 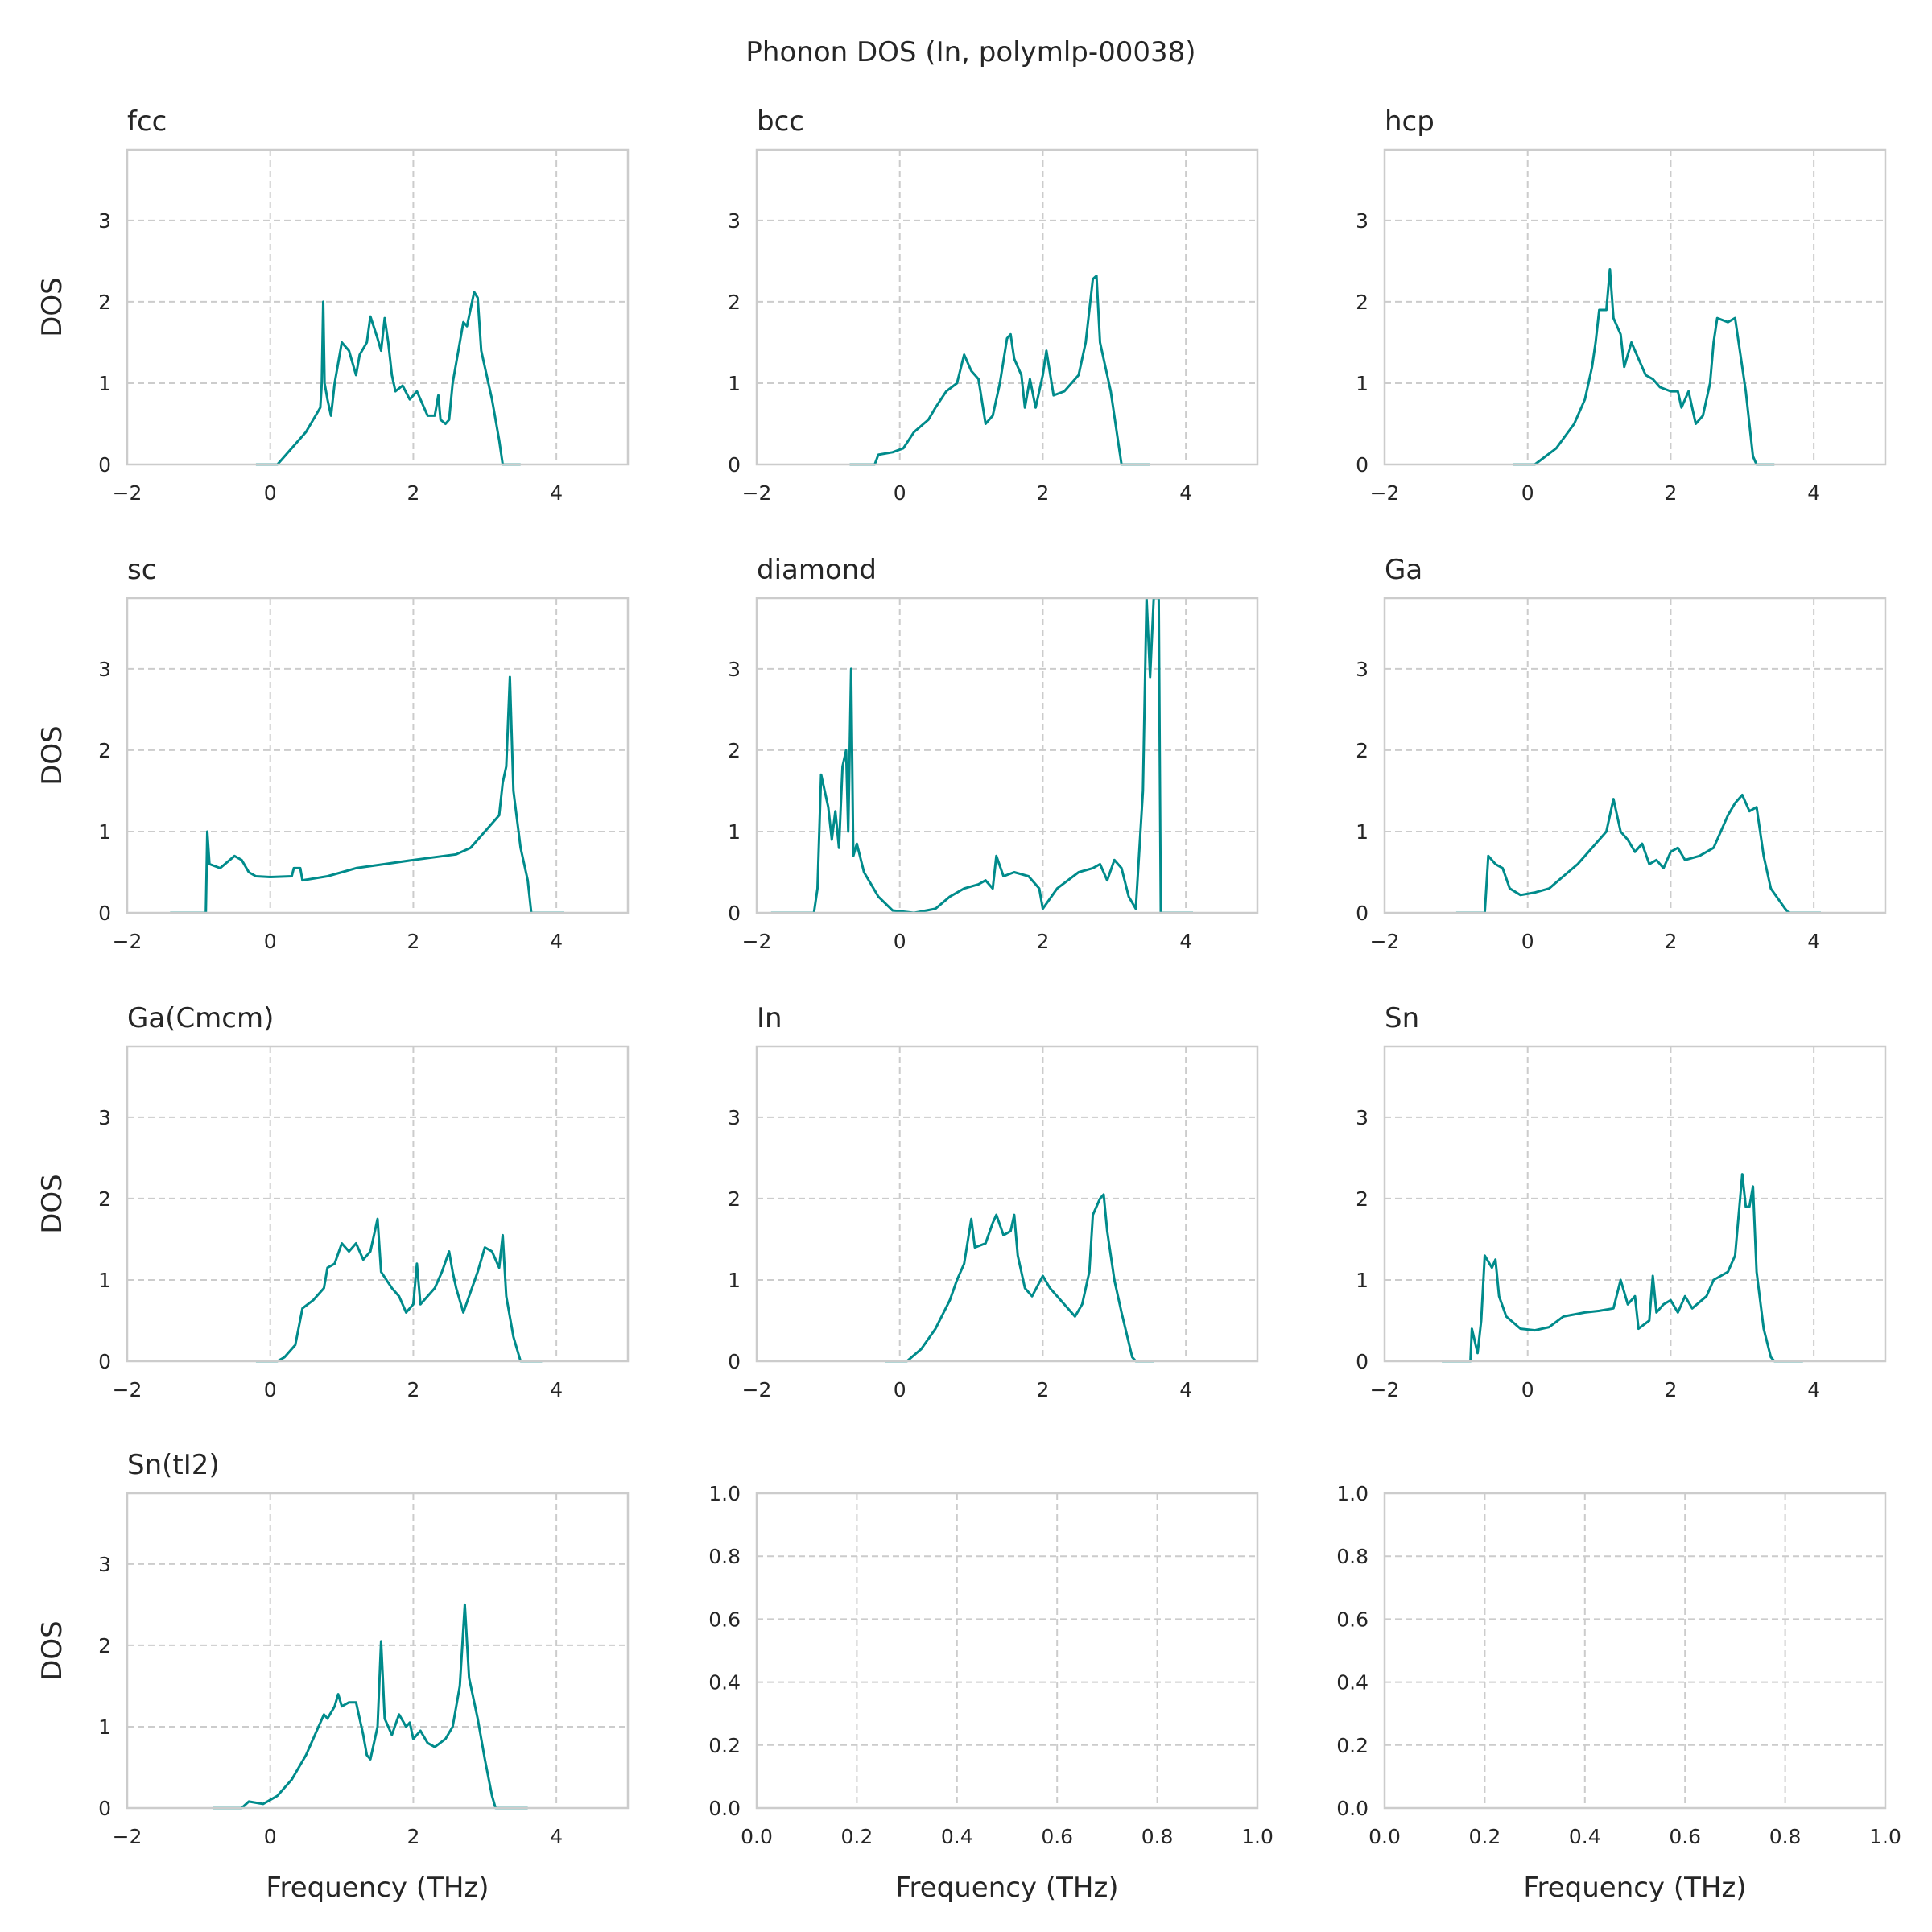 What do you see at coordinates (1585, 1836) in the screenshot?
I see `x-tick-label: 0.4` at bounding box center [1585, 1836].